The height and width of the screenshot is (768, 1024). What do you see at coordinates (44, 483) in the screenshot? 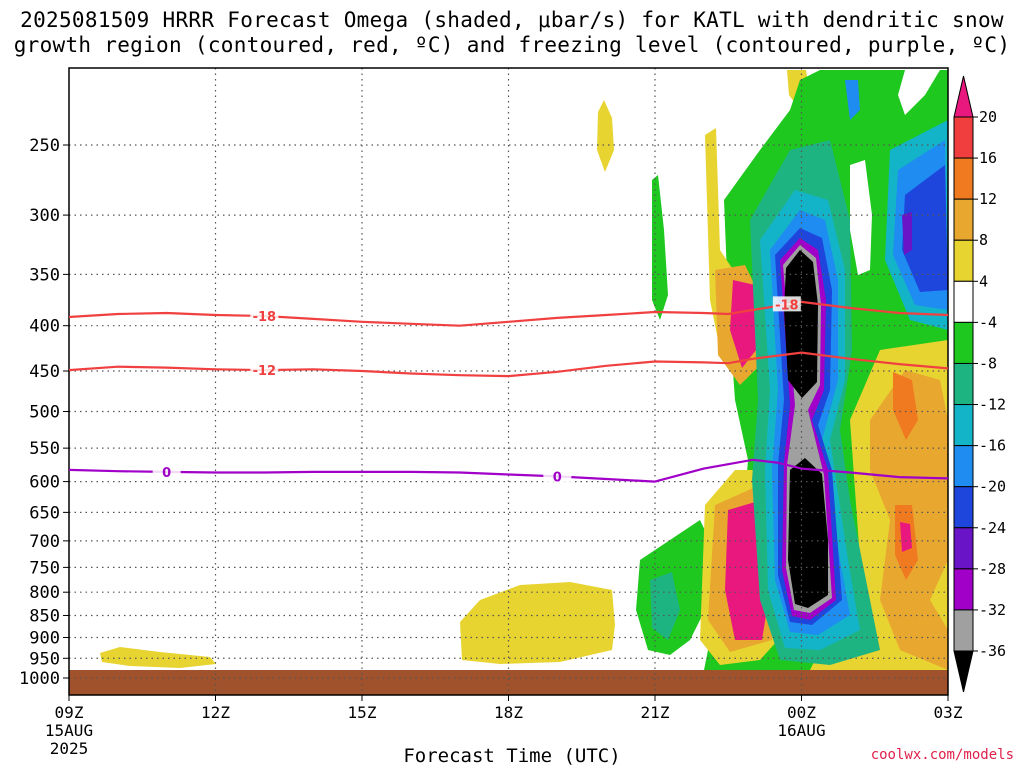
I see `y-tick-label: 600` at bounding box center [44, 483].